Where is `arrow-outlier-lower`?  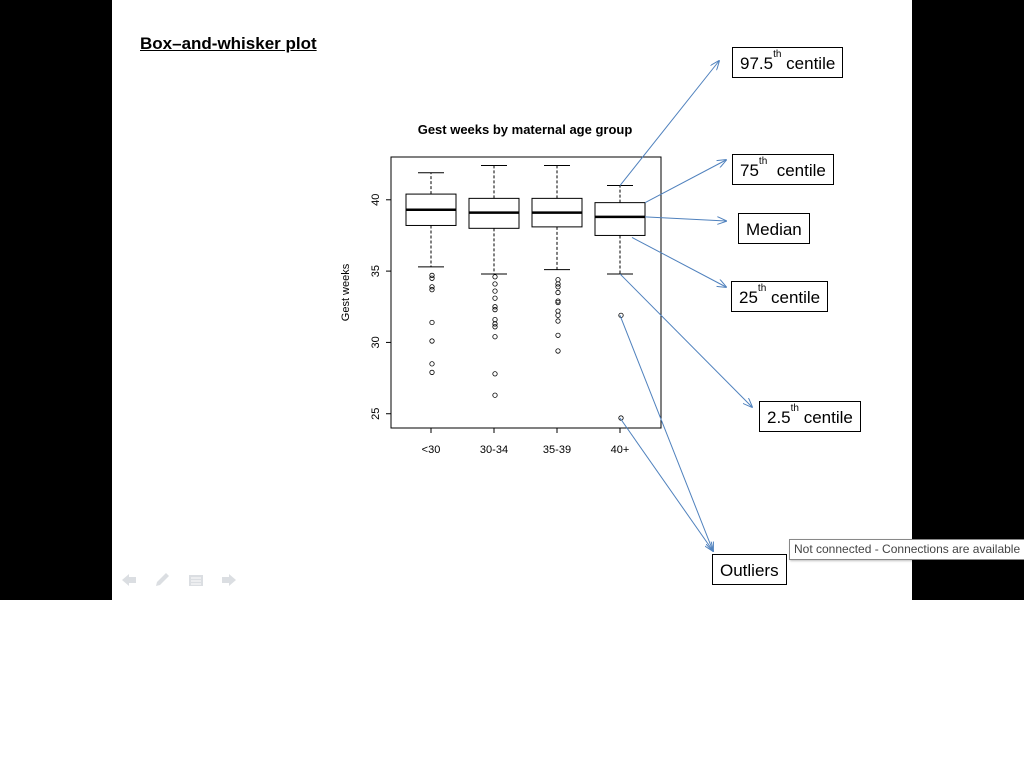 arrow-outlier-lower is located at coordinates (666, 484).